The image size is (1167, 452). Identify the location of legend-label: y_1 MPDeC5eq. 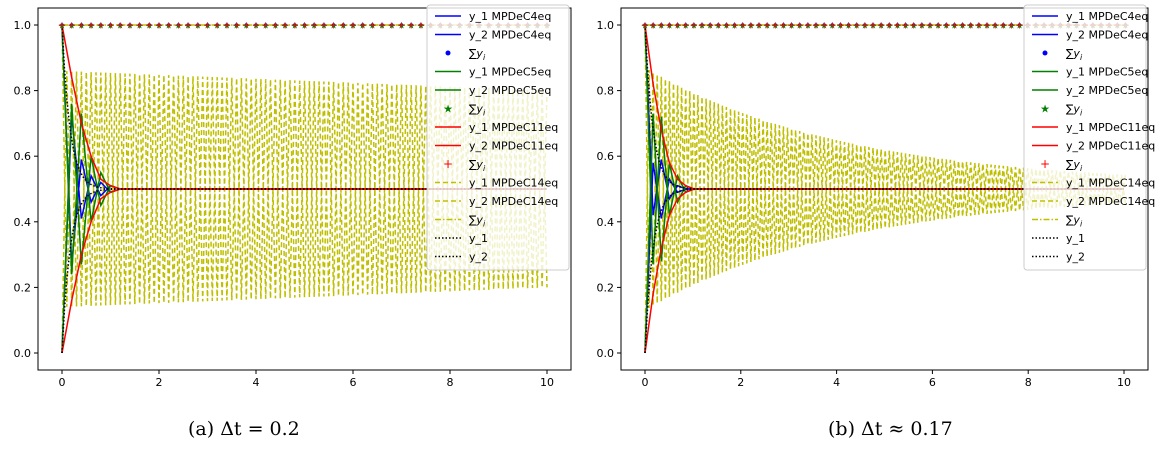
(510, 72).